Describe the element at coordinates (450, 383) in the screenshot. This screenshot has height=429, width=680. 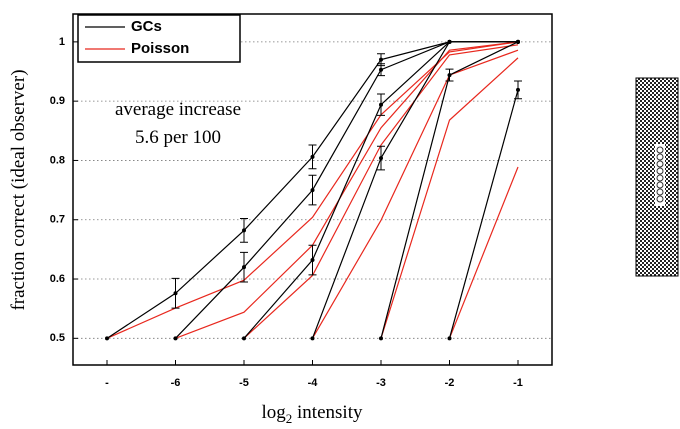
I see `x-tick-label: -2` at that location.